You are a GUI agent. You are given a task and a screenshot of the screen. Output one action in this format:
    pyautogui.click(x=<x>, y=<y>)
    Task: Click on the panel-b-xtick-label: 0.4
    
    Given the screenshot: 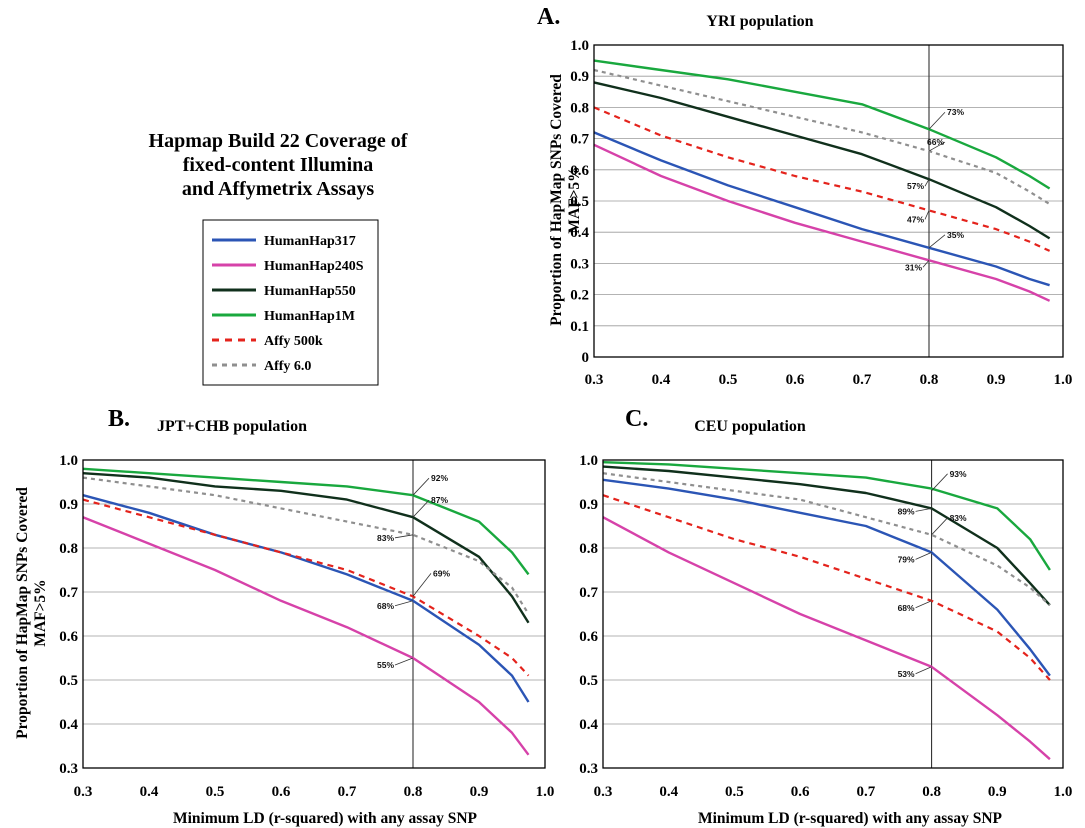 What is the action you would take?
    pyautogui.click(x=149, y=792)
    